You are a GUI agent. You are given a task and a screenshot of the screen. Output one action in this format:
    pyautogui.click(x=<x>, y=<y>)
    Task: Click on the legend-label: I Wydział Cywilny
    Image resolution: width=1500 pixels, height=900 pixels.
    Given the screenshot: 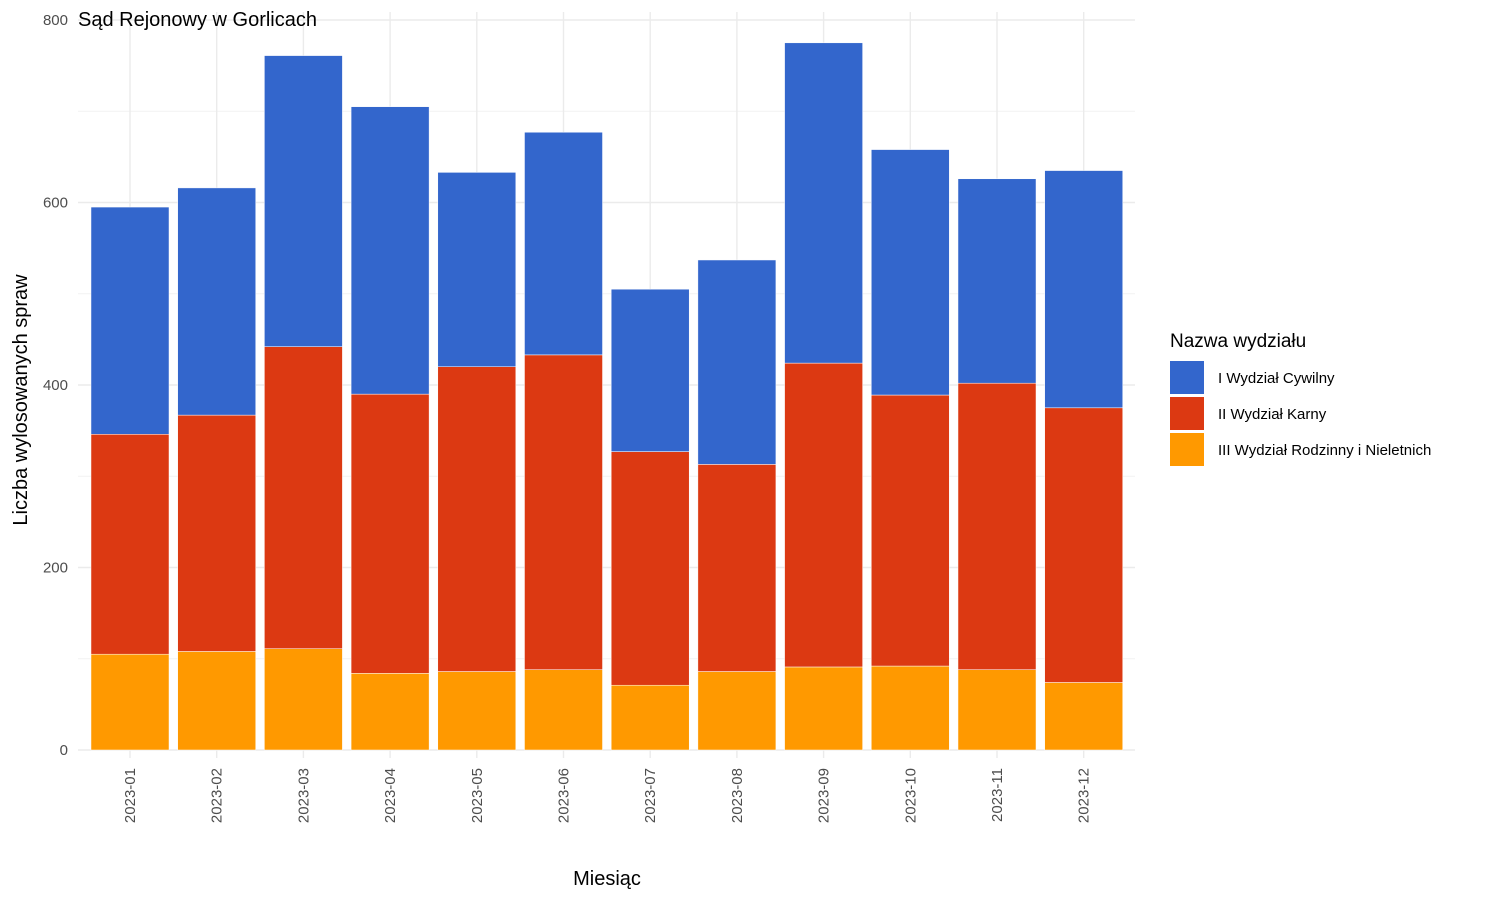 What is the action you would take?
    pyautogui.click(x=1276, y=378)
    